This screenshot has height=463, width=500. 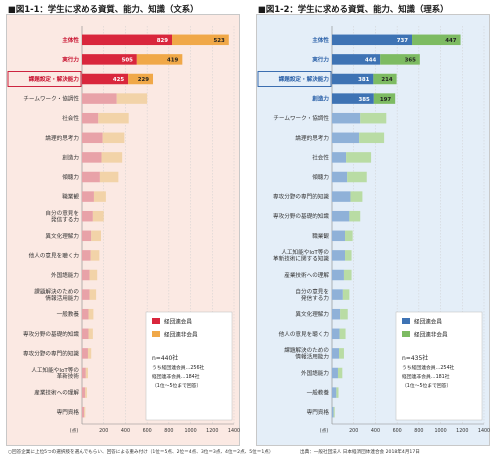 What do you see at coordinates (318, 412) in the screenshot?
I see `category-label: 専門資格` at bounding box center [318, 412].